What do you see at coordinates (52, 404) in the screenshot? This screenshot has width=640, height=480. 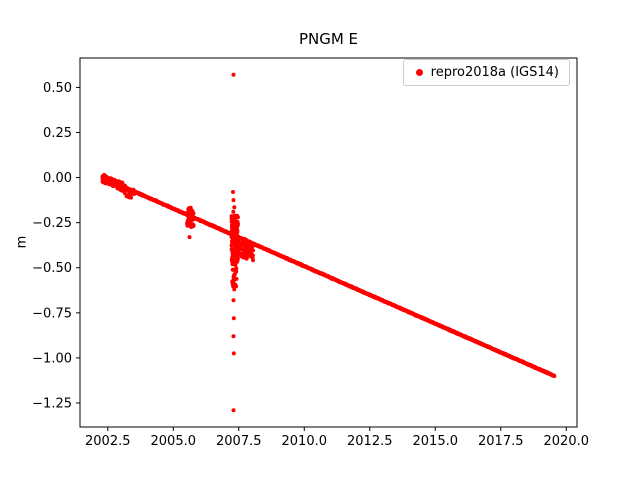 I see `svg-text: −1.25` at bounding box center [52, 404].